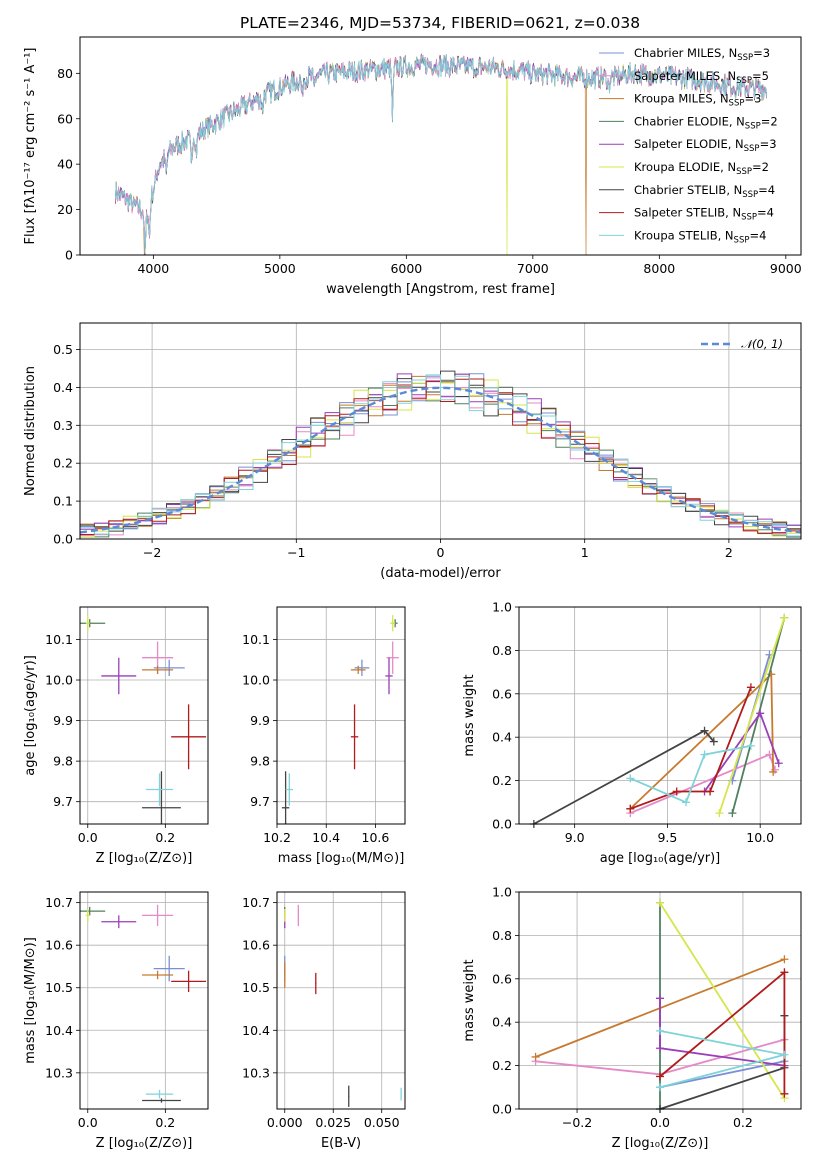  Describe the element at coordinates (440, 573) in the screenshot. I see `x-axis-label: (data-model)/error` at that location.